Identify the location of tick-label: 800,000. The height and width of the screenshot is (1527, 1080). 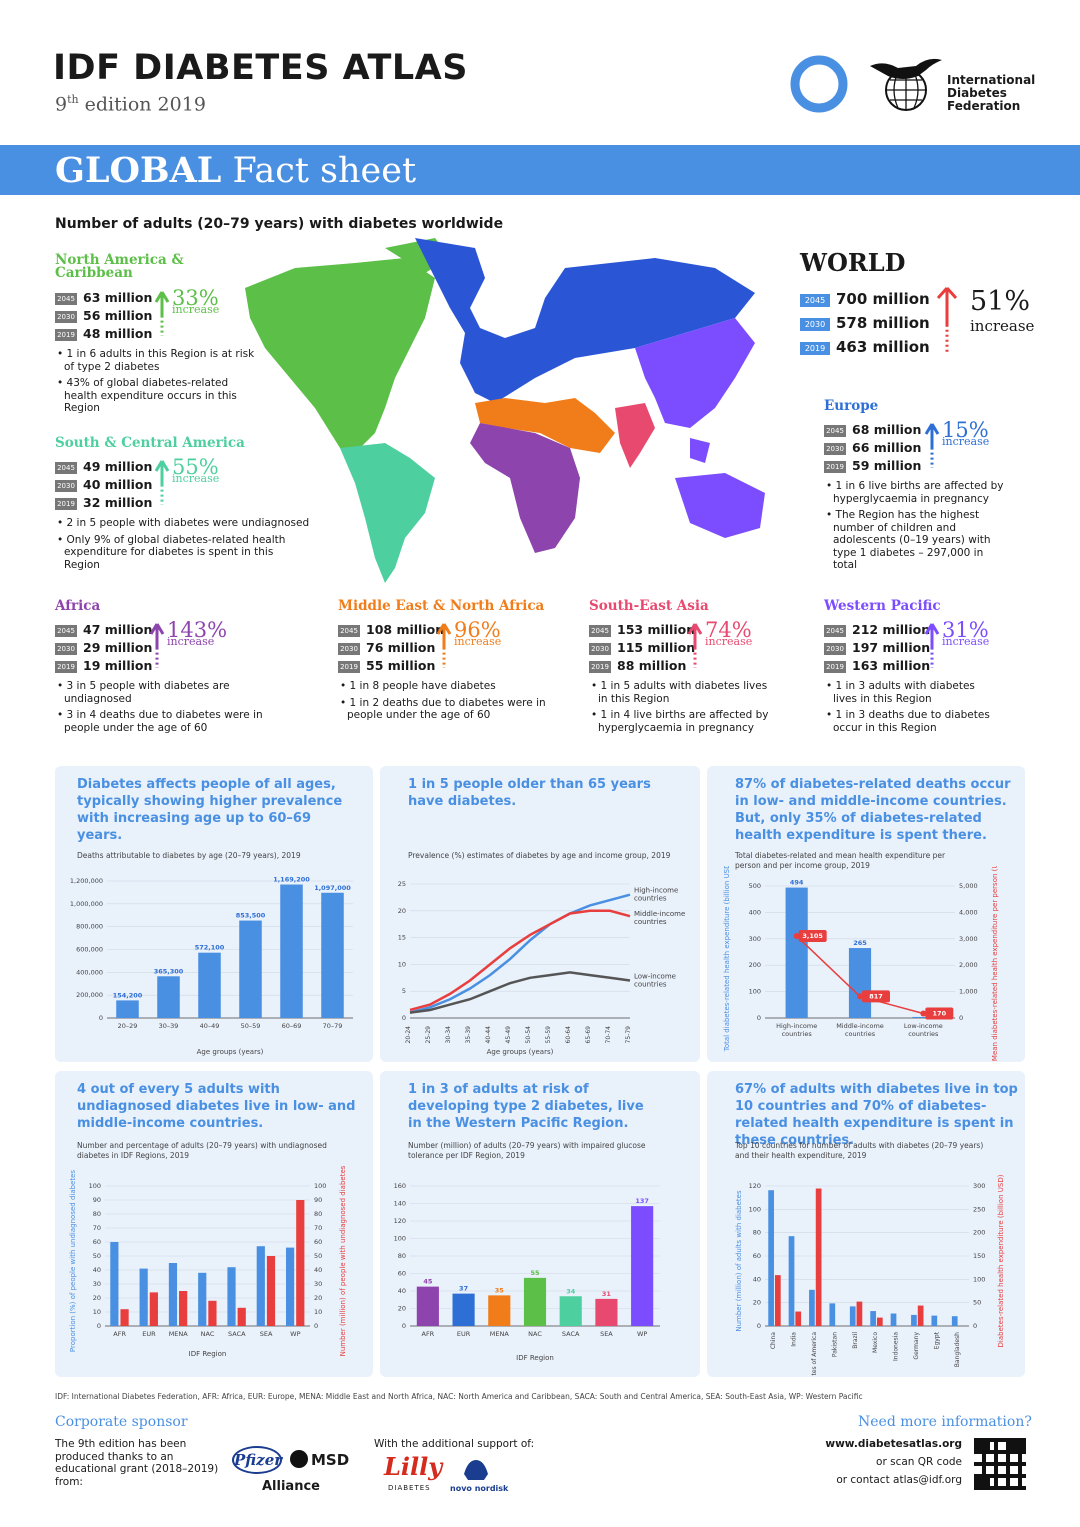
(89, 927).